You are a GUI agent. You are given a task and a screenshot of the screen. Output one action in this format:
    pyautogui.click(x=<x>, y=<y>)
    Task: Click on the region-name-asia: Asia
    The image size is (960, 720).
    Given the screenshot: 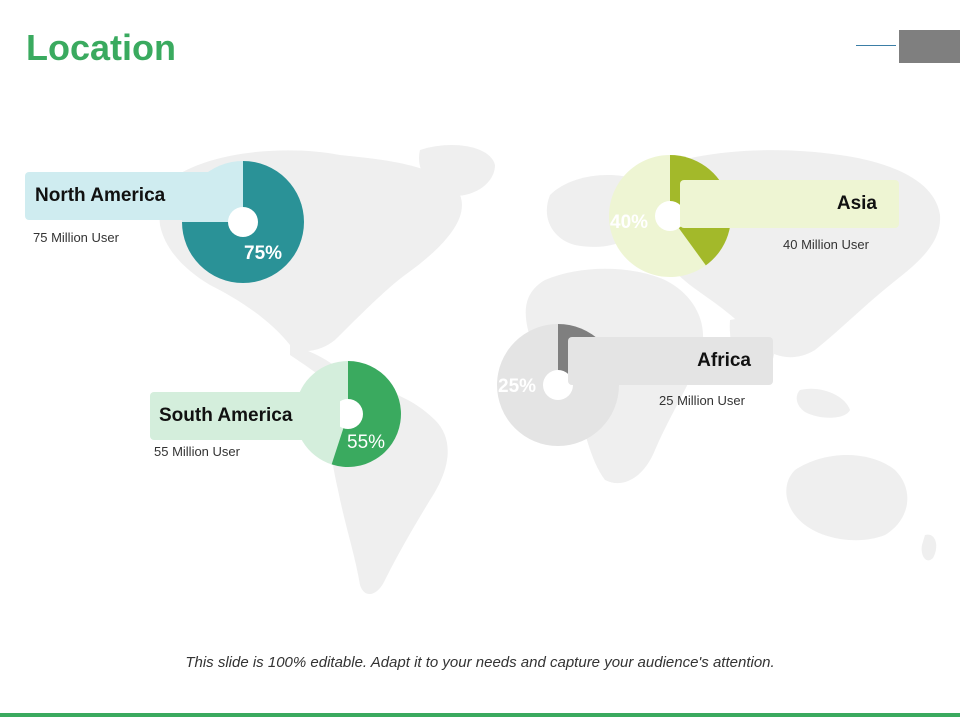 What is the action you would take?
    pyautogui.click(x=856, y=203)
    